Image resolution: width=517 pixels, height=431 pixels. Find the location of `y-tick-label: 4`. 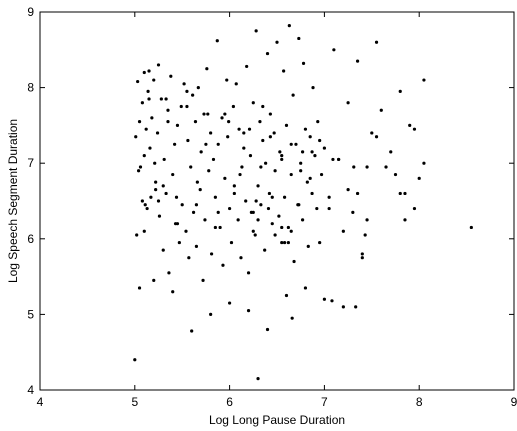

y-tick-label: 4 is located at coordinates (30, 390).